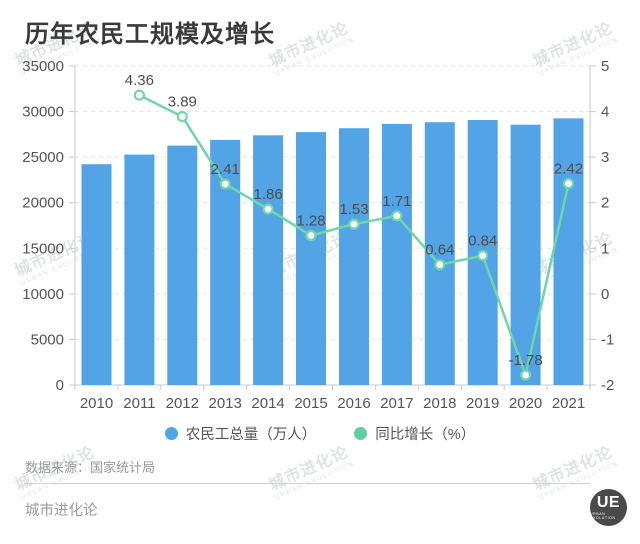 This screenshot has width=640, height=544. What do you see at coordinates (439, 403) in the screenshot?
I see `x-axis-year-label: 2018` at bounding box center [439, 403].